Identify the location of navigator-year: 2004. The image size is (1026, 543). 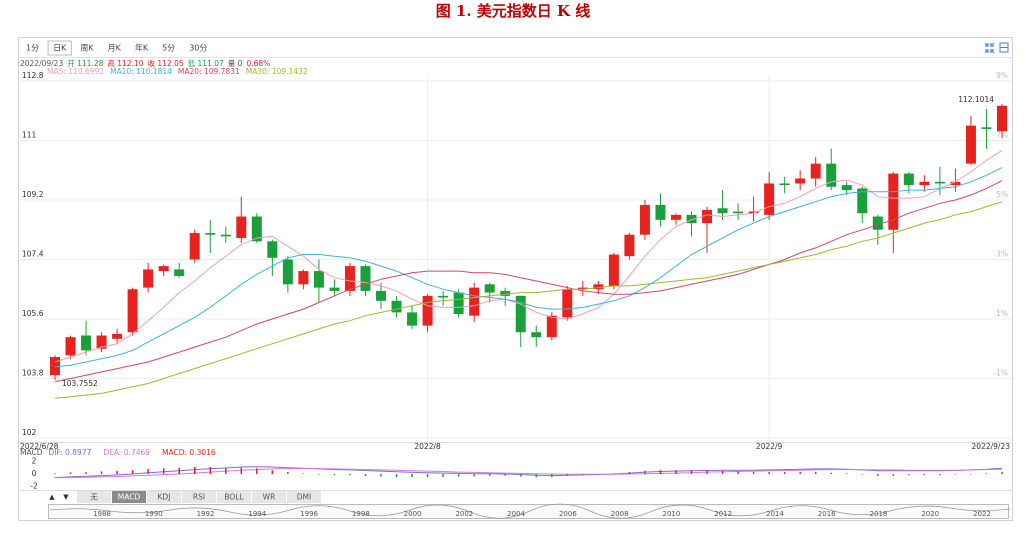
(516, 514).